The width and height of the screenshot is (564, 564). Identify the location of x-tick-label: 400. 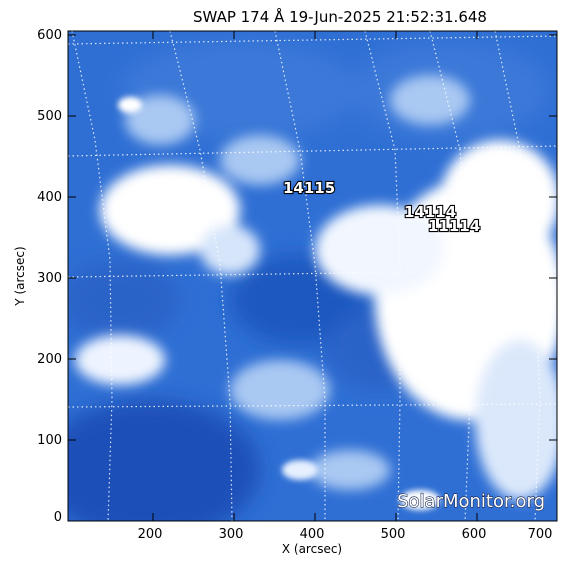
(312, 534).